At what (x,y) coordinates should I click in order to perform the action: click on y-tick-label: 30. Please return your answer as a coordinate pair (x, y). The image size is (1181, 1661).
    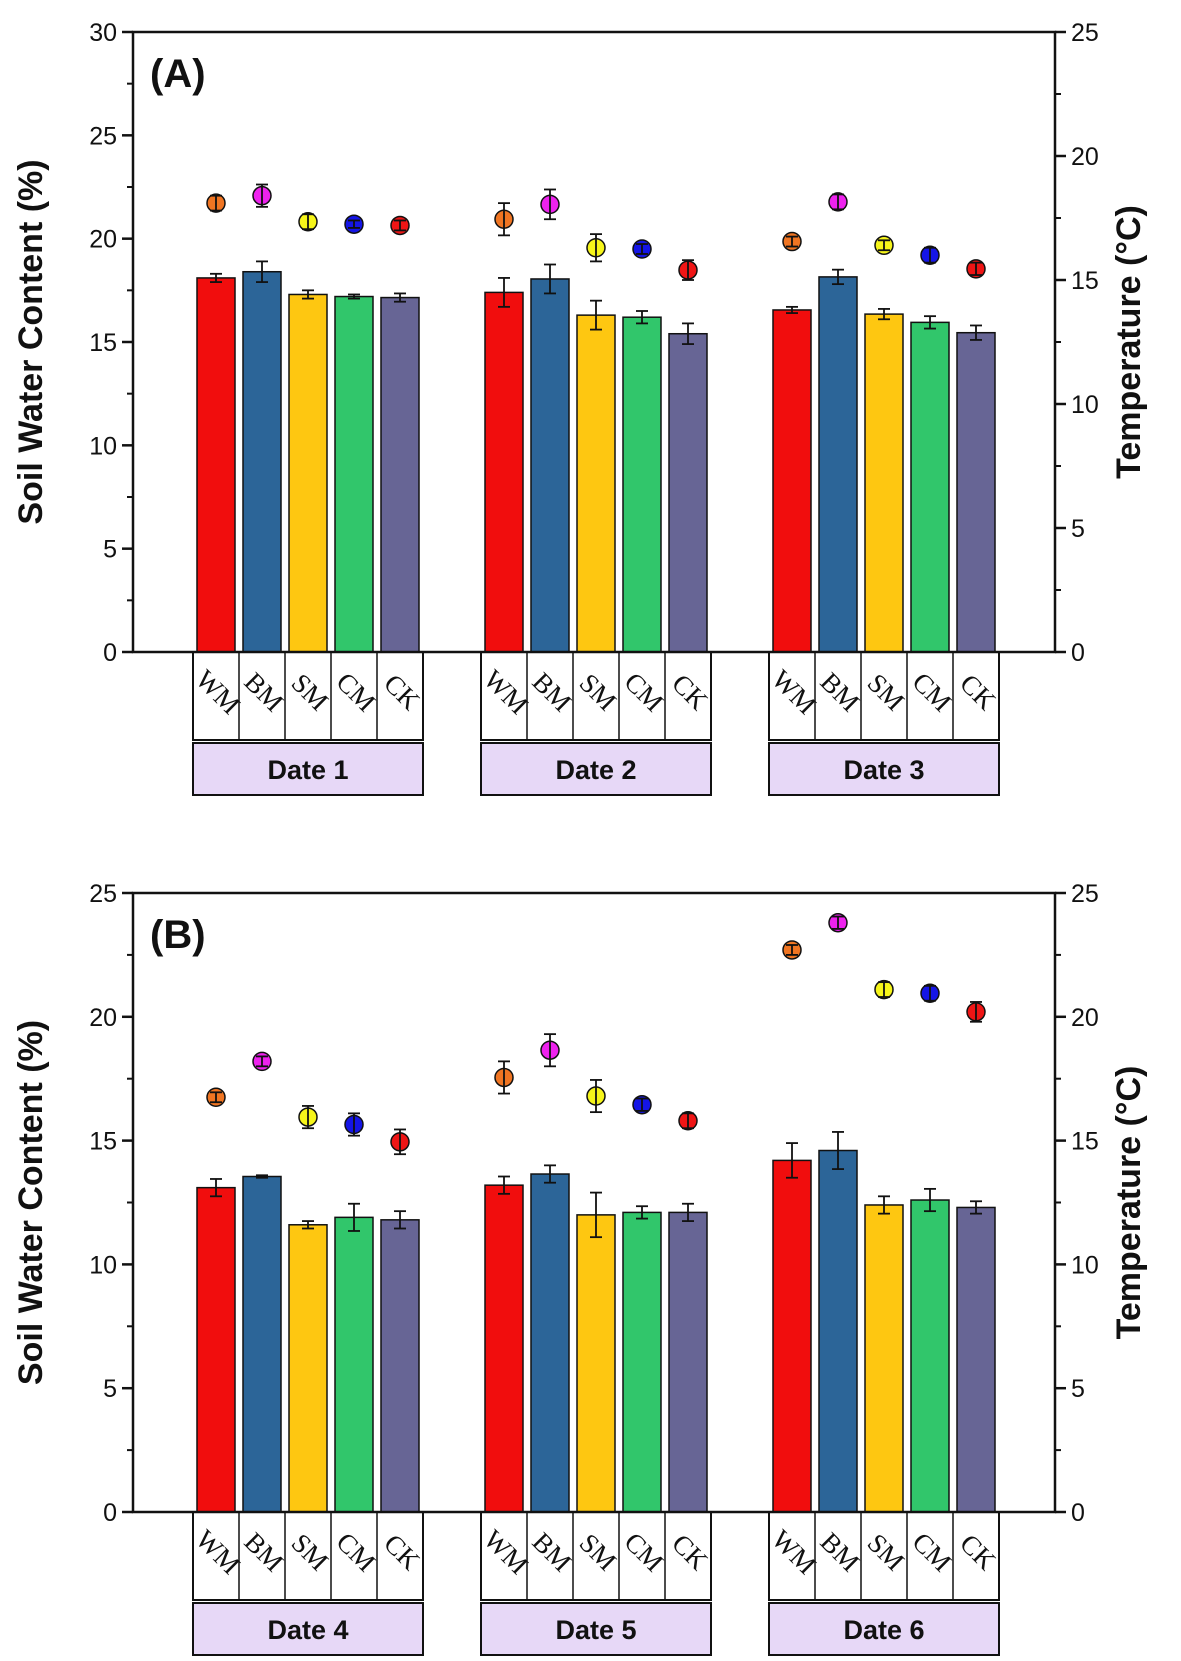
    Looking at the image, I should click on (103, 33).